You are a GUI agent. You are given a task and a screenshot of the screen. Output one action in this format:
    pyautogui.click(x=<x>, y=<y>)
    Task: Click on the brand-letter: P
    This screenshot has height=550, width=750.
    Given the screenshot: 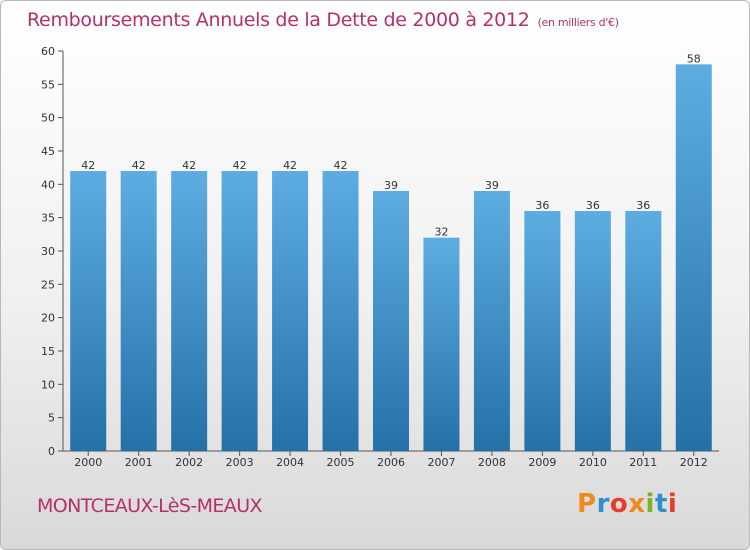 What is the action you would take?
    pyautogui.click(x=587, y=504)
    